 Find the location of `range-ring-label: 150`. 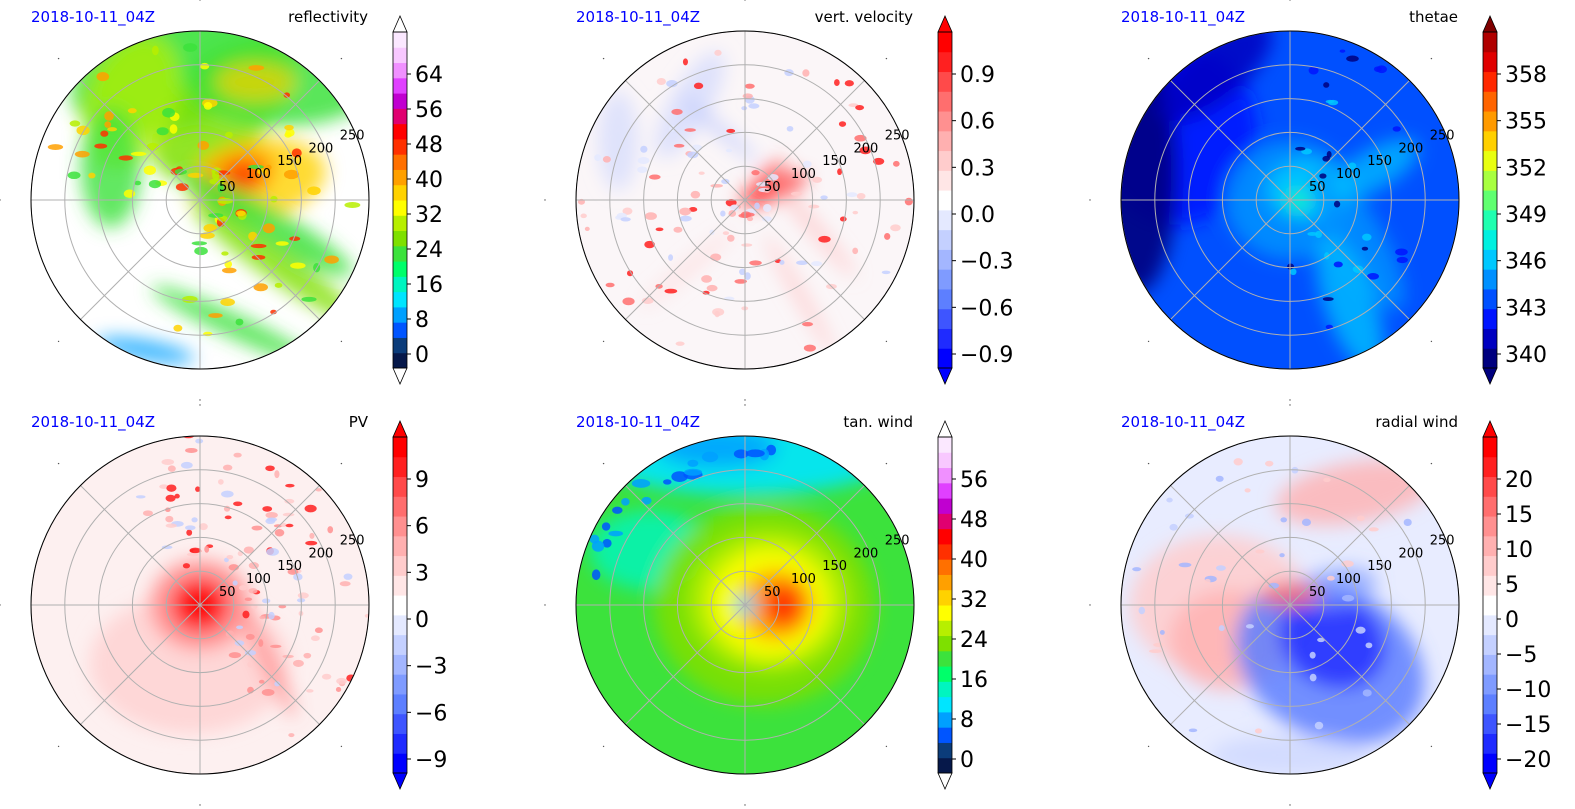

range-ring-label: 150 is located at coordinates (289, 566).